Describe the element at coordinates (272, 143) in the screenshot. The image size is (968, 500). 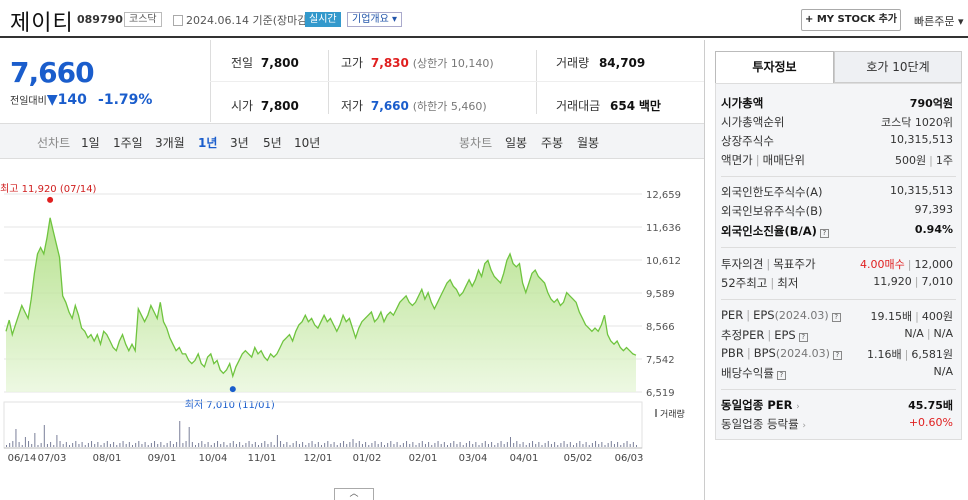
I see `tab-5year: 5년` at that location.